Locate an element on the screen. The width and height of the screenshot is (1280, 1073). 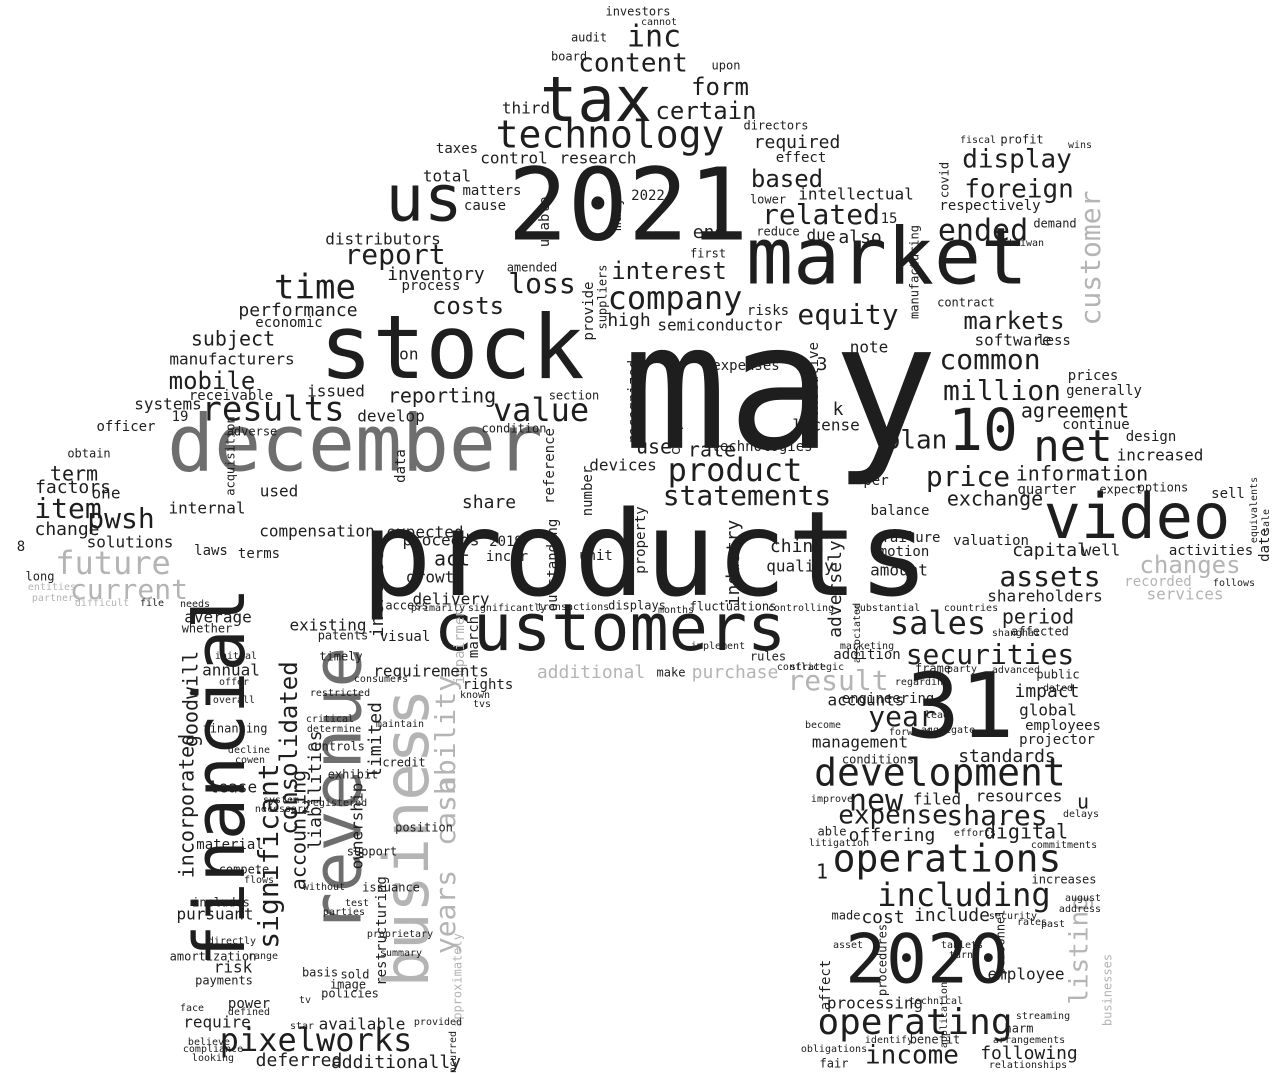
word-corporation: corporation is located at coordinates (676, 409).